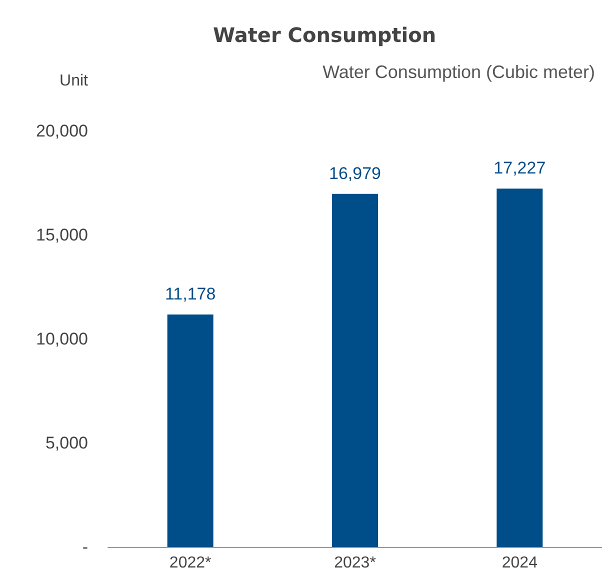 Image resolution: width=610 pixels, height=581 pixels. I want to click on y-tick-label: -, so click(85, 547).